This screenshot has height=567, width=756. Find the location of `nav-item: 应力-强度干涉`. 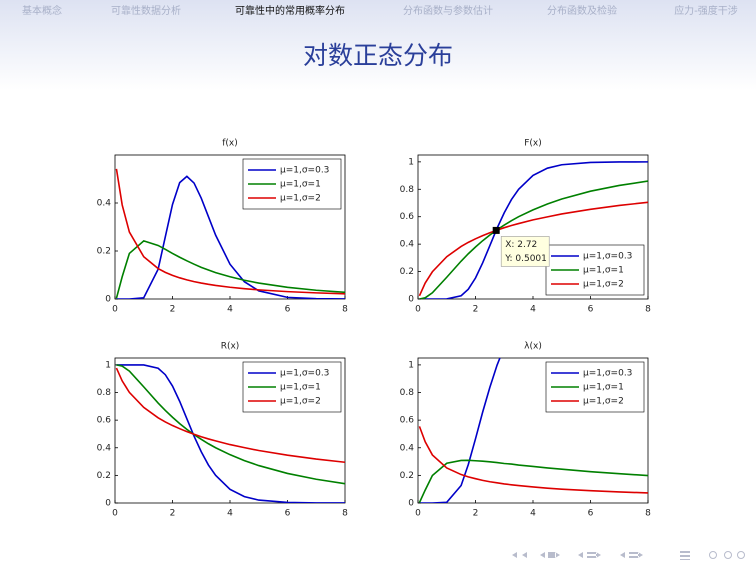

nav-item: 应力-强度干涉 is located at coordinates (706, 10).